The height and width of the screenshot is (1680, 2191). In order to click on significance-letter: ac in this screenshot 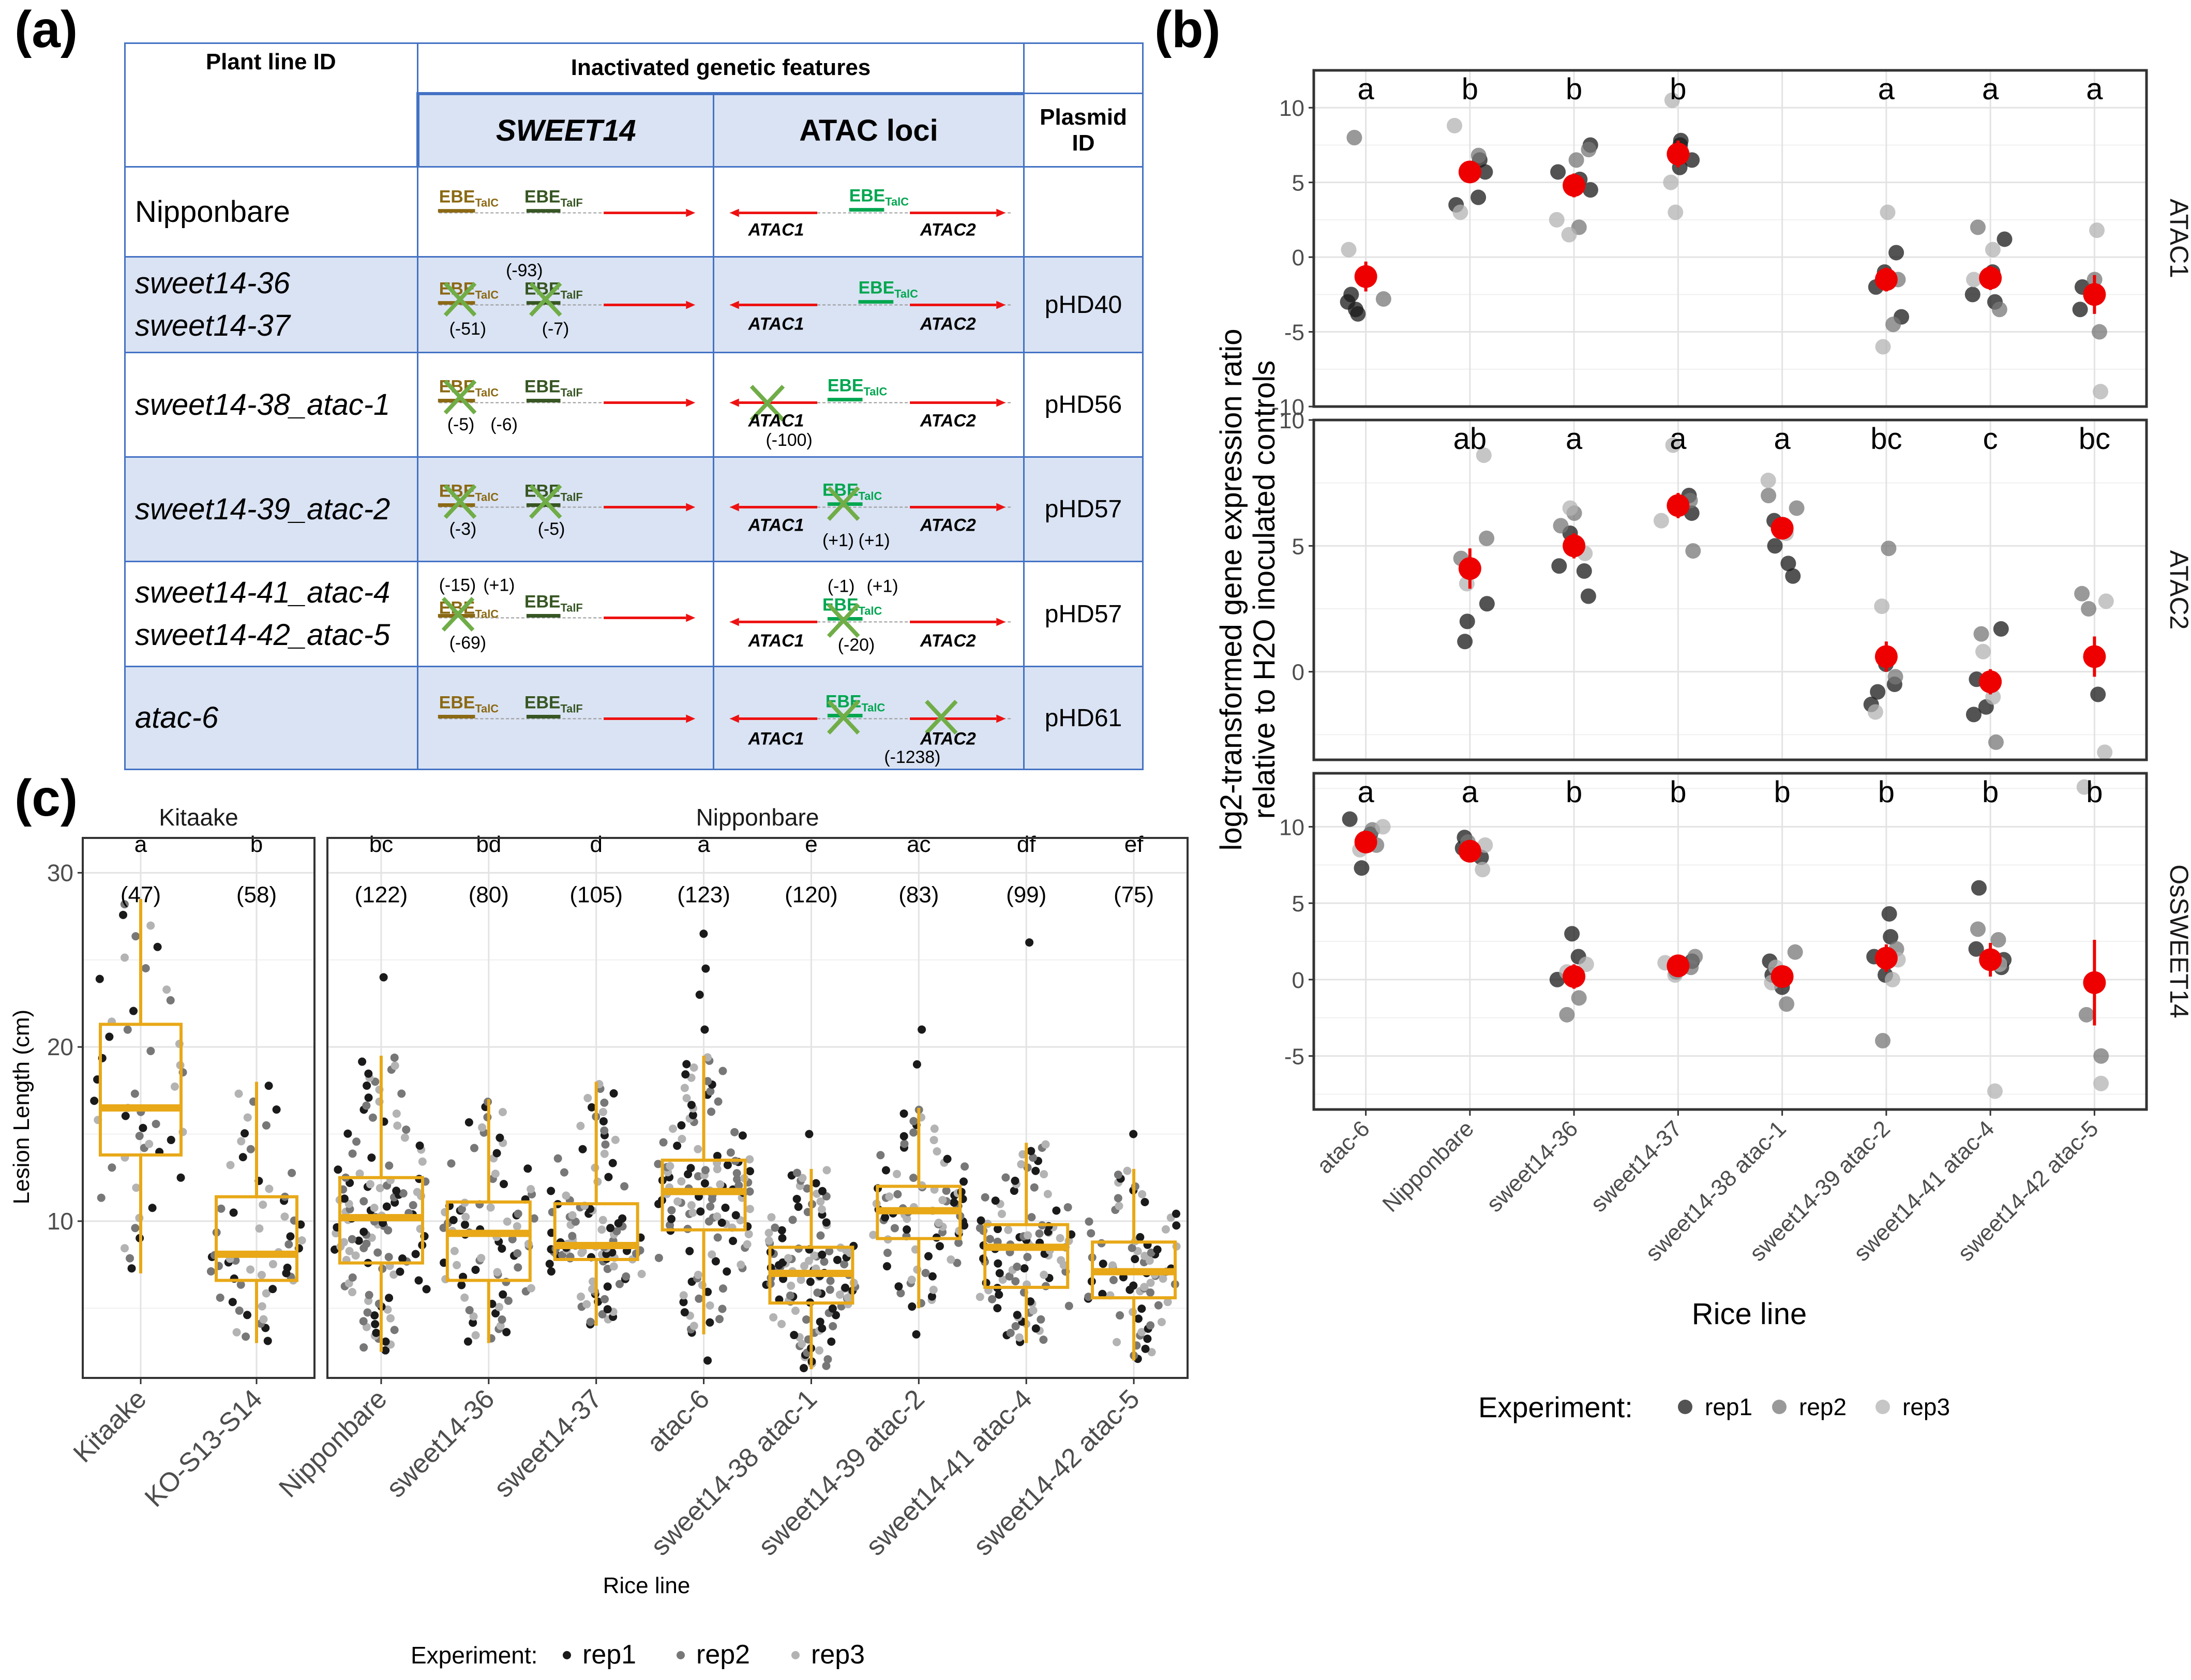, I will do `click(919, 845)`.